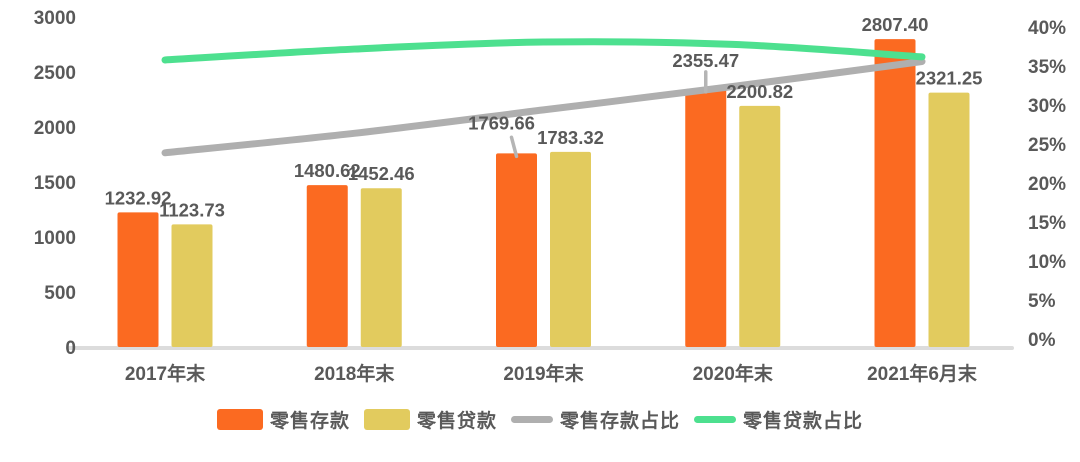  I want to click on legend-item-loan-ratio: 零售贷款占比, so click(778, 419).